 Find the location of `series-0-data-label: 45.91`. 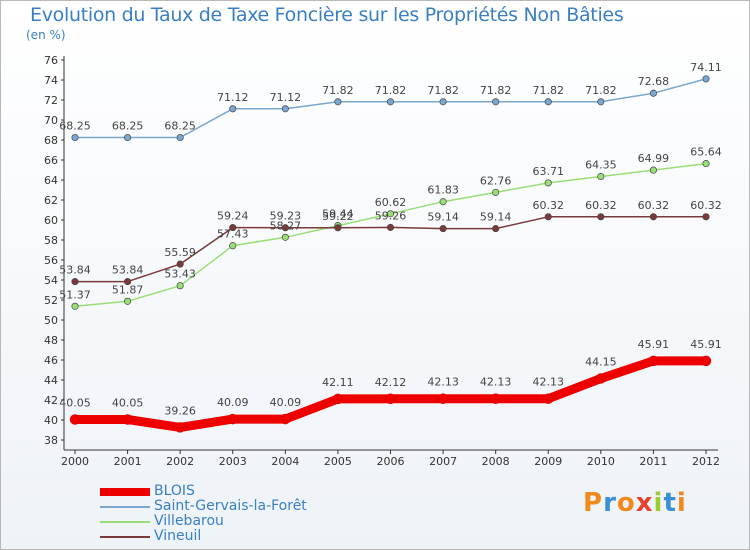

series-0-data-label: 45.91 is located at coordinates (706, 344).